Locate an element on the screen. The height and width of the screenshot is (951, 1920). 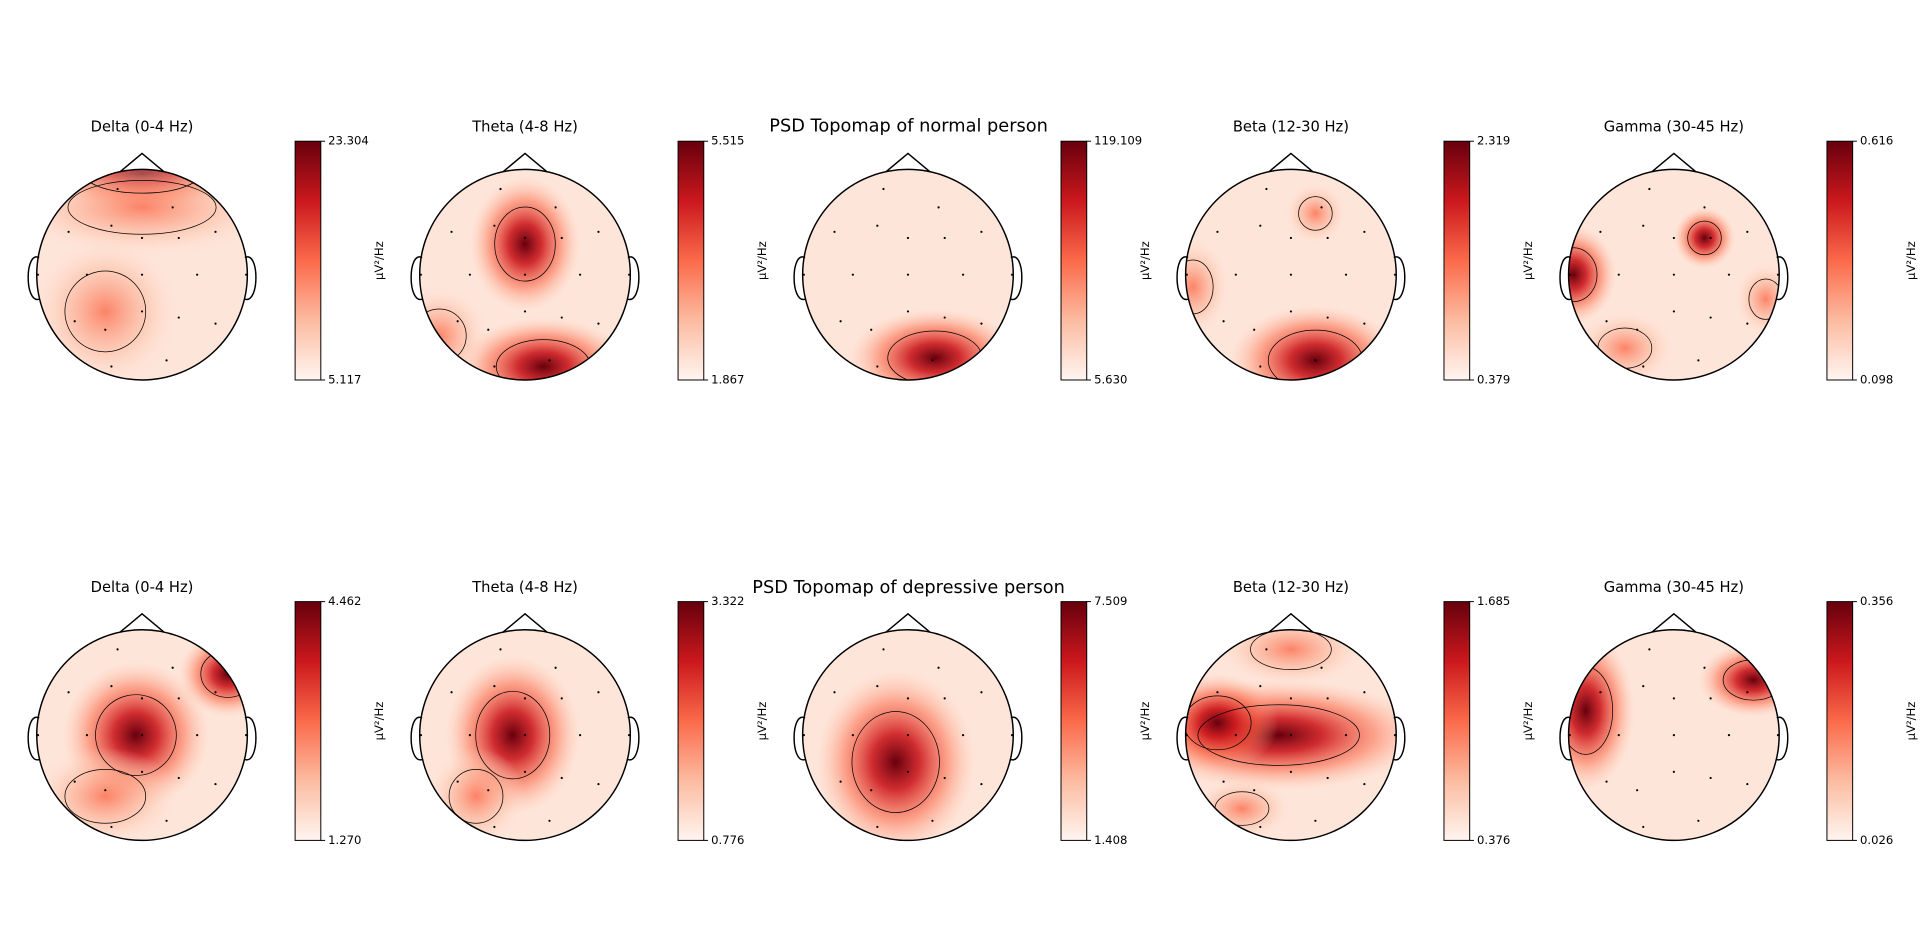
panel-title: Delta (0-4 Hz) is located at coordinates (142, 587).